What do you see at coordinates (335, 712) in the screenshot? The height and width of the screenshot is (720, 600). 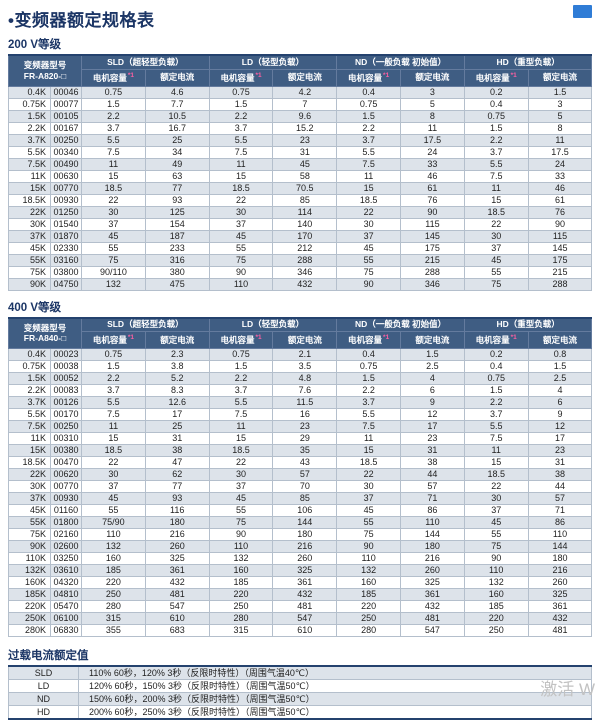 I see `table-cell: 200% 60秒，250% 3秒（反限时特性）（周围气温50℃）` at bounding box center [335, 712].